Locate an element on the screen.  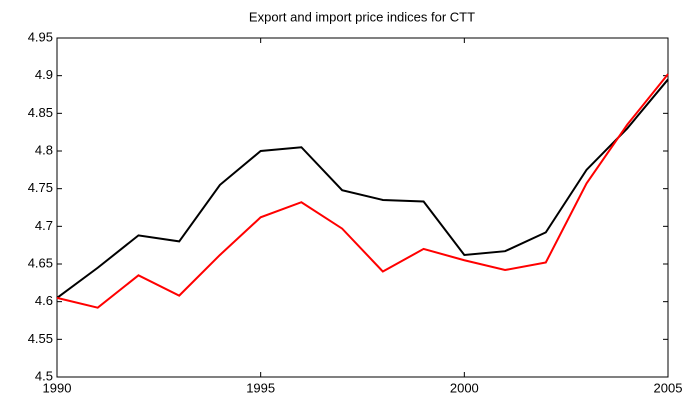
y-tick-label: 4.6 is located at coordinates (44, 300).